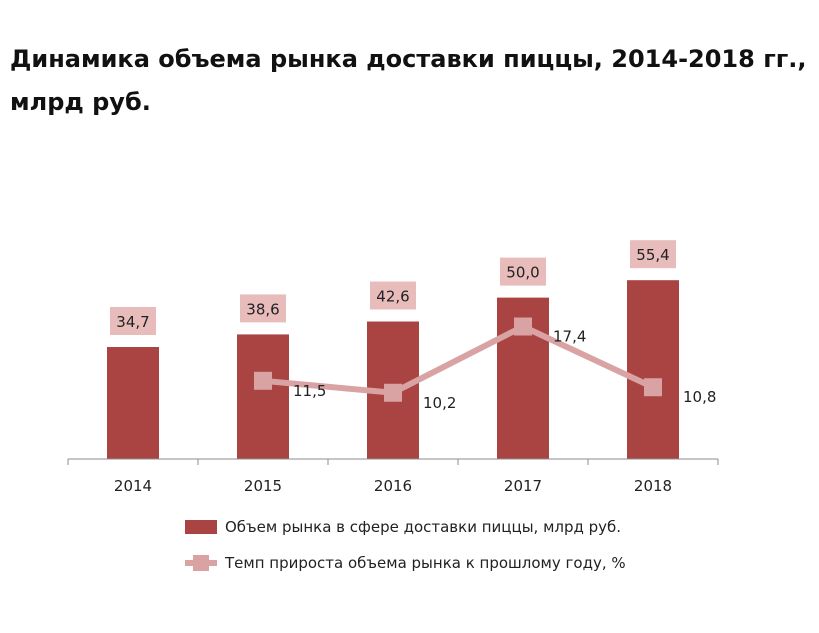 The height and width of the screenshot is (633, 819). I want to click on growth-line, so click(458, 359).